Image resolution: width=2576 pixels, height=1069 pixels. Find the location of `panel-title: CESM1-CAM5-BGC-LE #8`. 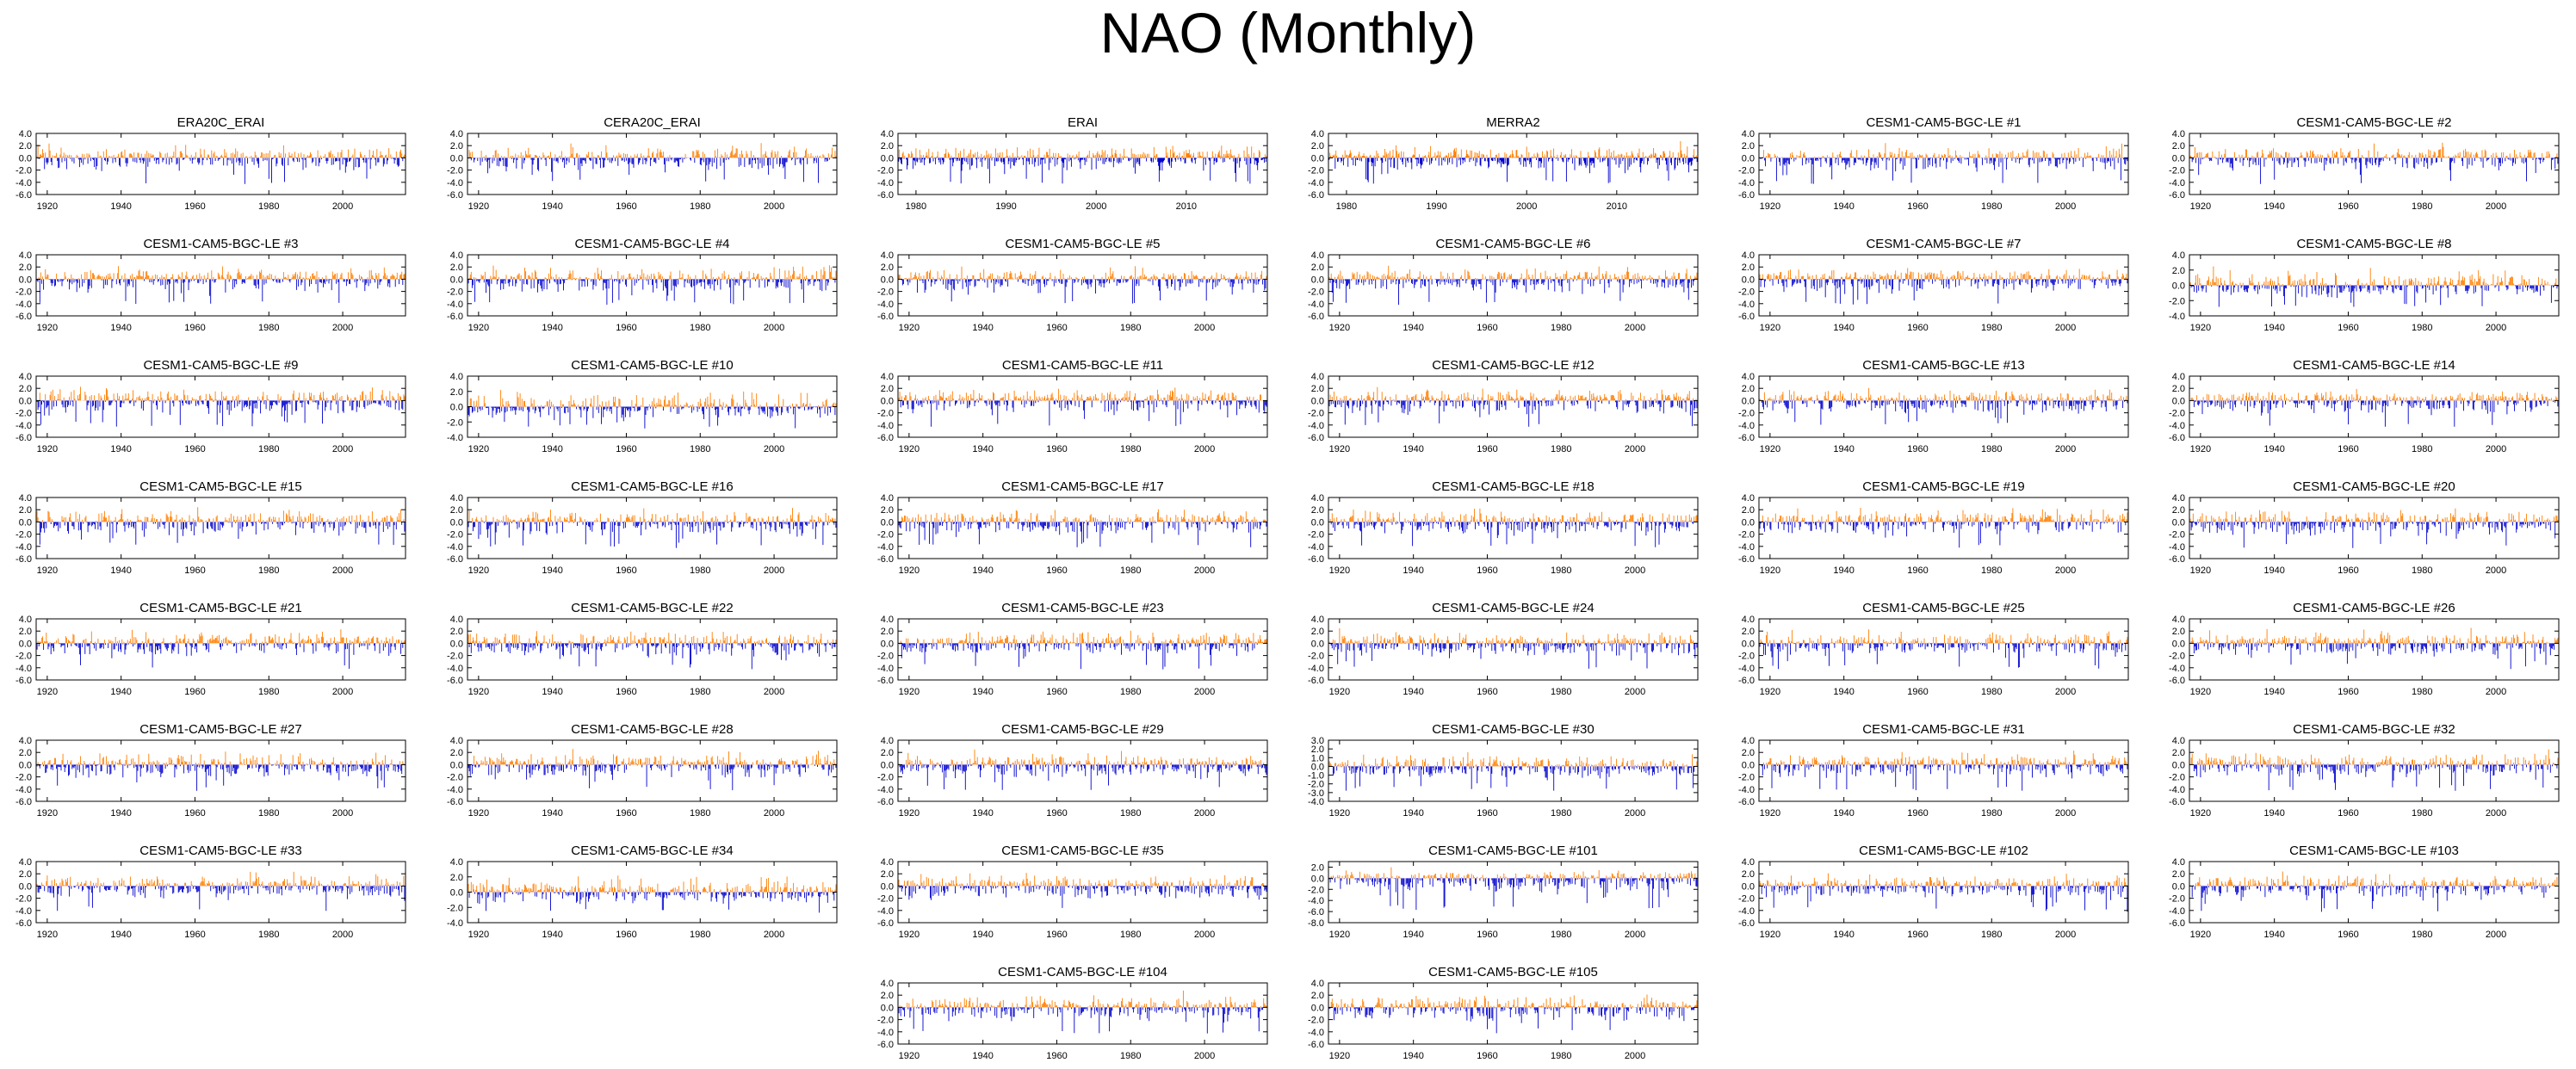

panel-title: CESM1-CAM5-BGC-LE #8 is located at coordinates (2374, 244).